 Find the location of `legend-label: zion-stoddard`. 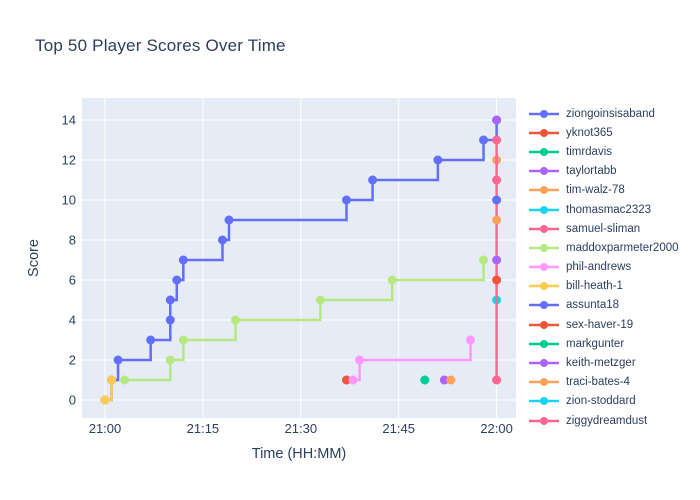

legend-label: zion-stoddard is located at coordinates (601, 401).